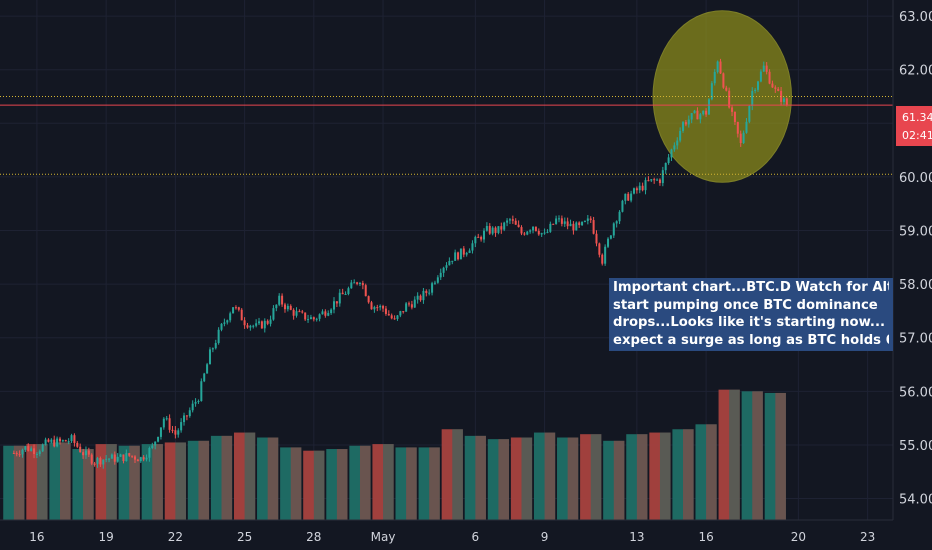 The width and height of the screenshot is (932, 550). I want to click on time-axis: 16 19 22 25 28 May 6 9 13 16 20 23, so click(452, 537).